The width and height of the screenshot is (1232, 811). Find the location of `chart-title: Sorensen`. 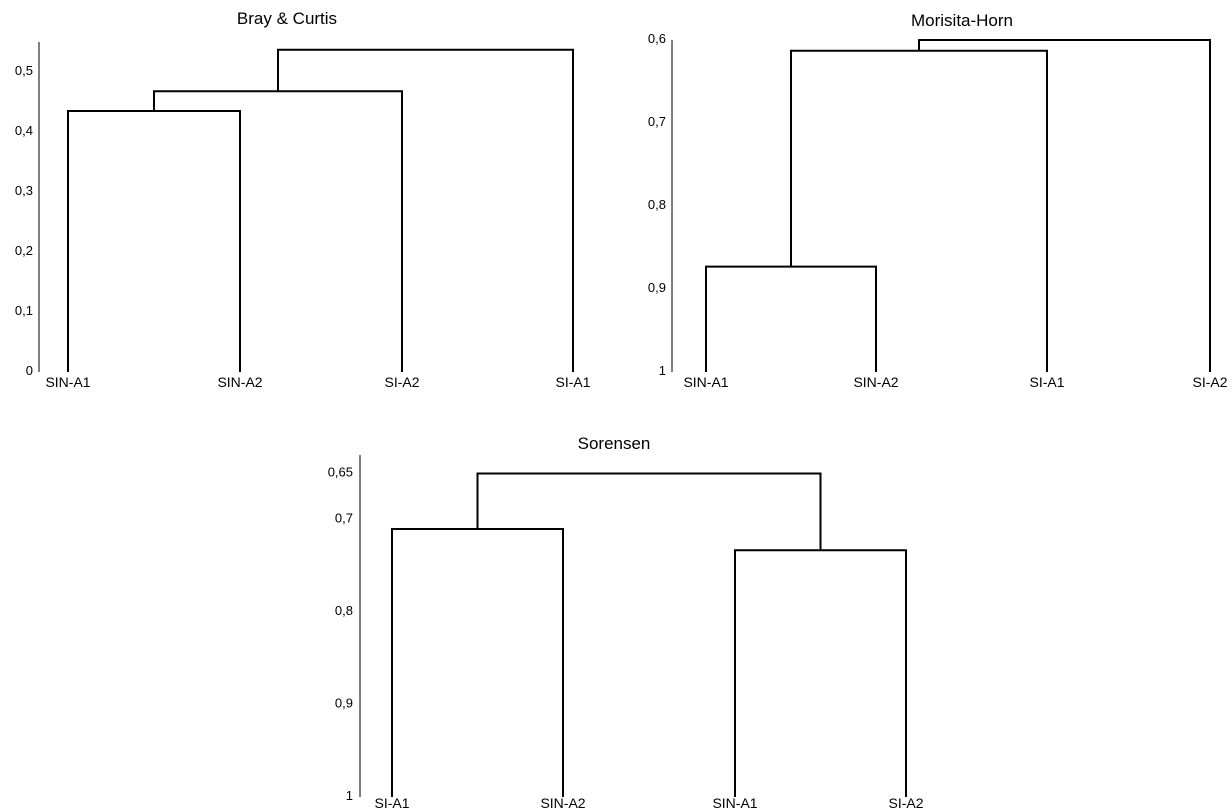

chart-title: Sorensen is located at coordinates (614, 443).